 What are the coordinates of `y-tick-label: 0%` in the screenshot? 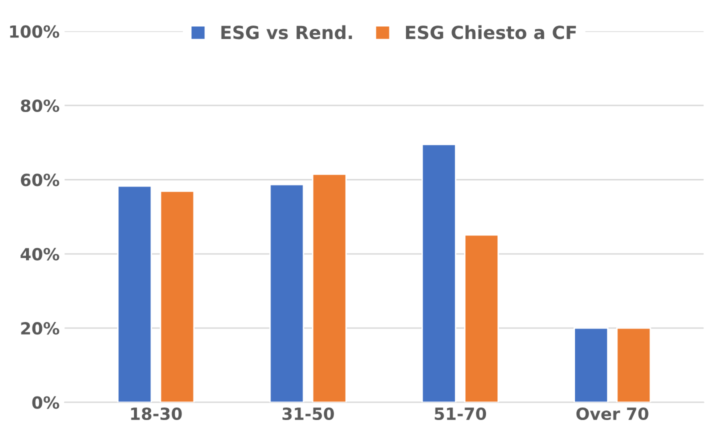 It's located at (46, 402).